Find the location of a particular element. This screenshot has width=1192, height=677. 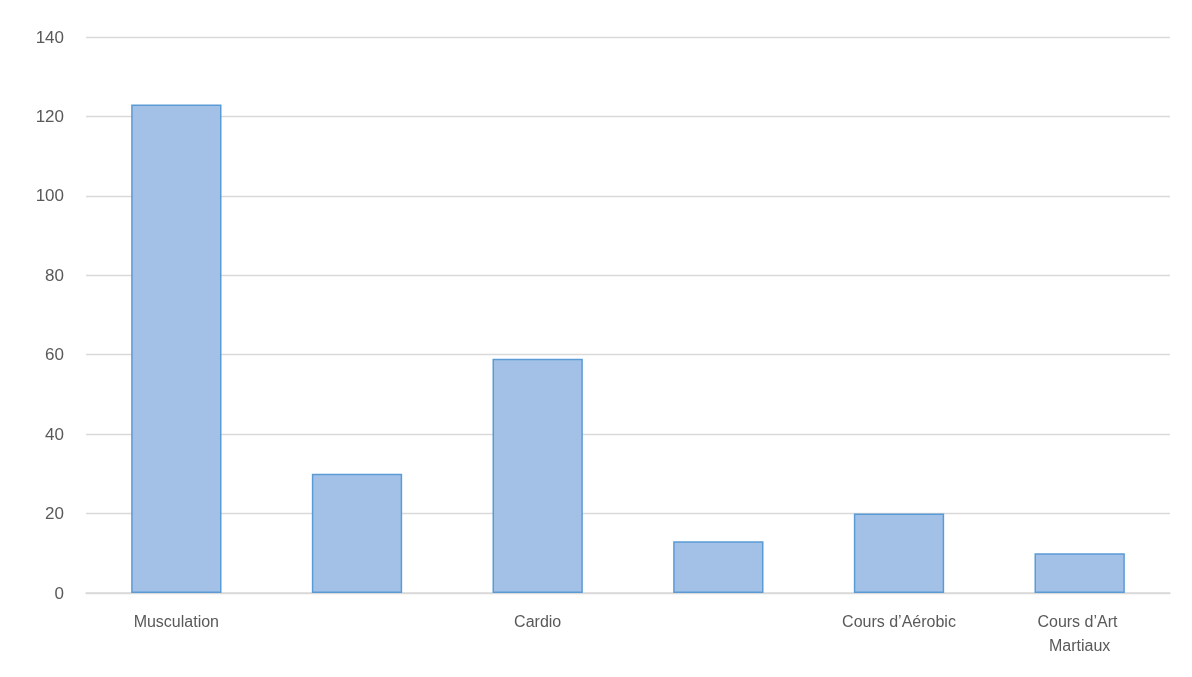

y-tick-label: 0 is located at coordinates (59, 593).